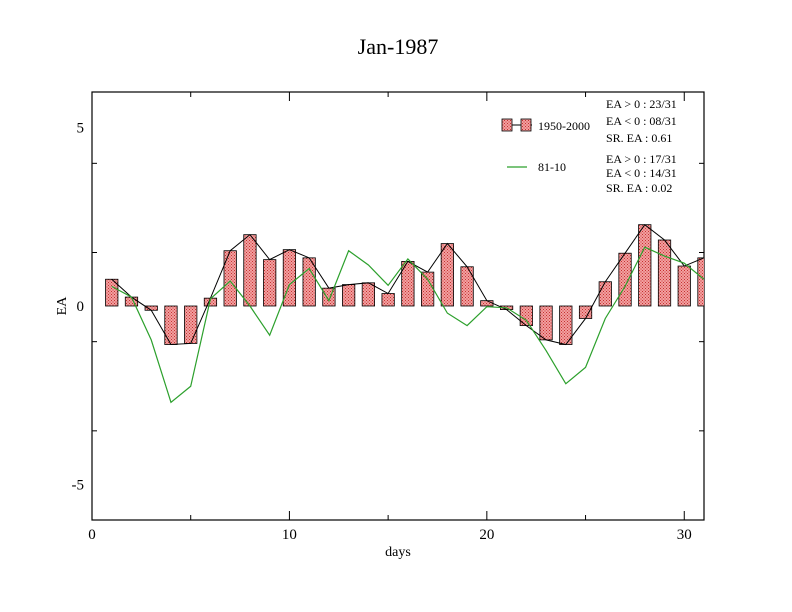  I want to click on y-tick-label-0: 0, so click(81, 307).